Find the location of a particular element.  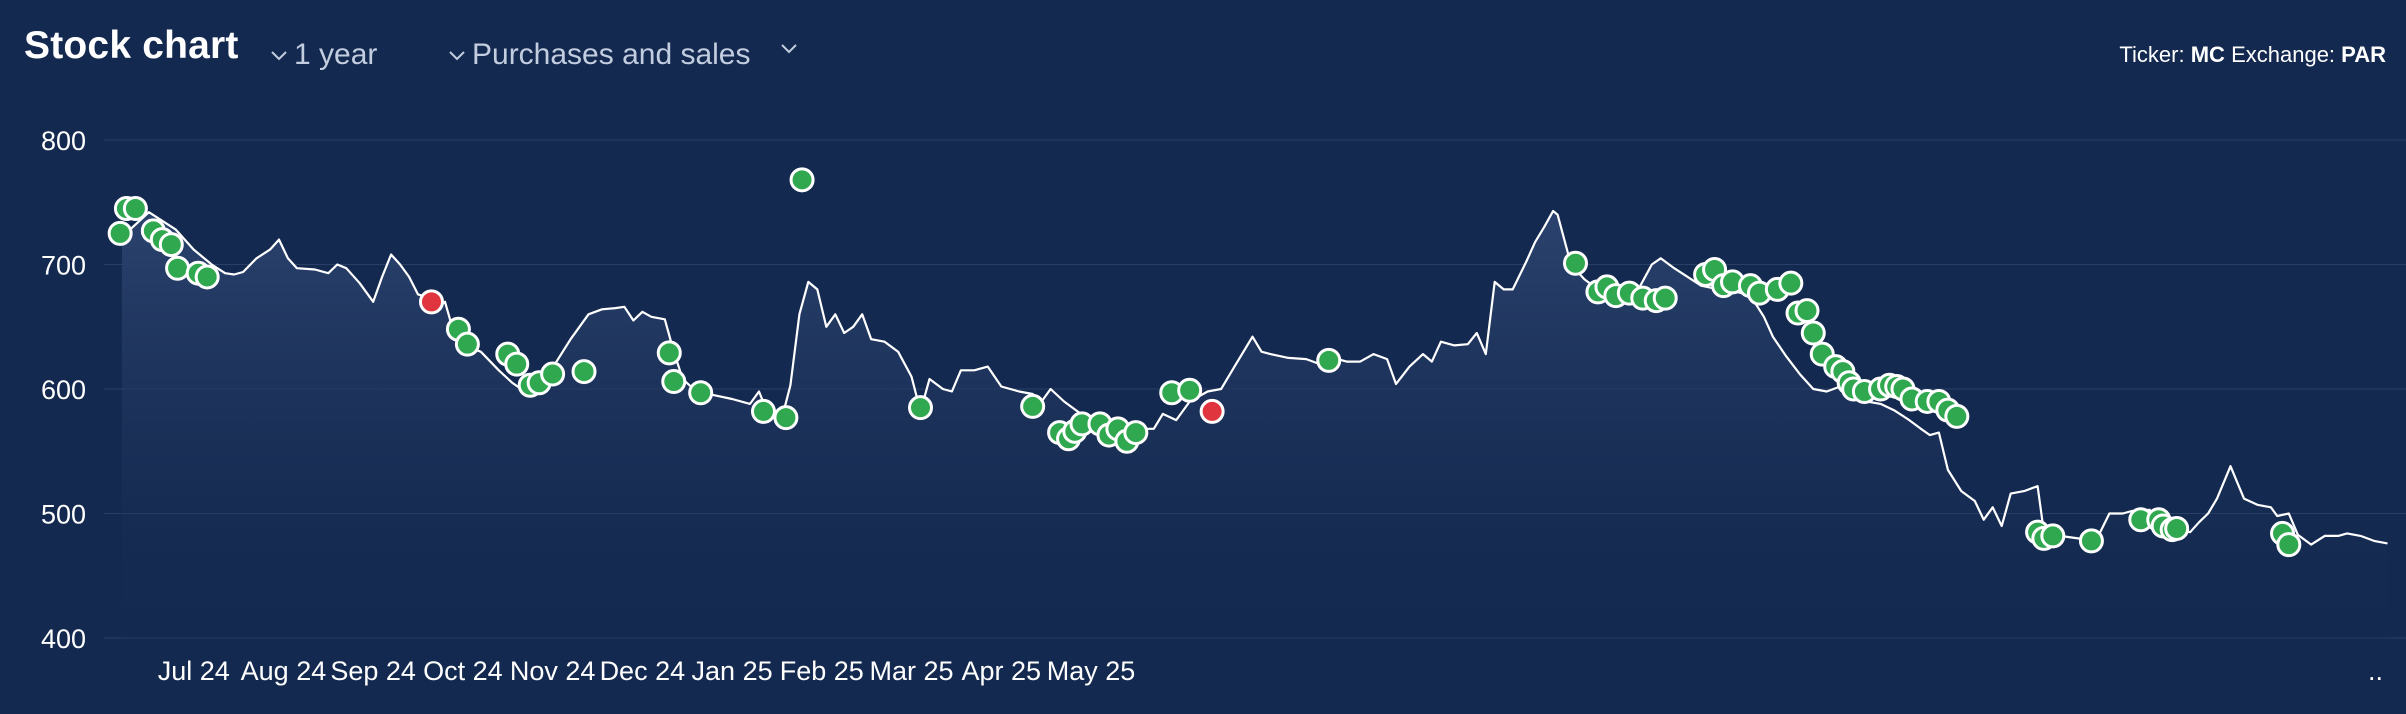

x-tick-label: Aug 24 is located at coordinates (284, 671).